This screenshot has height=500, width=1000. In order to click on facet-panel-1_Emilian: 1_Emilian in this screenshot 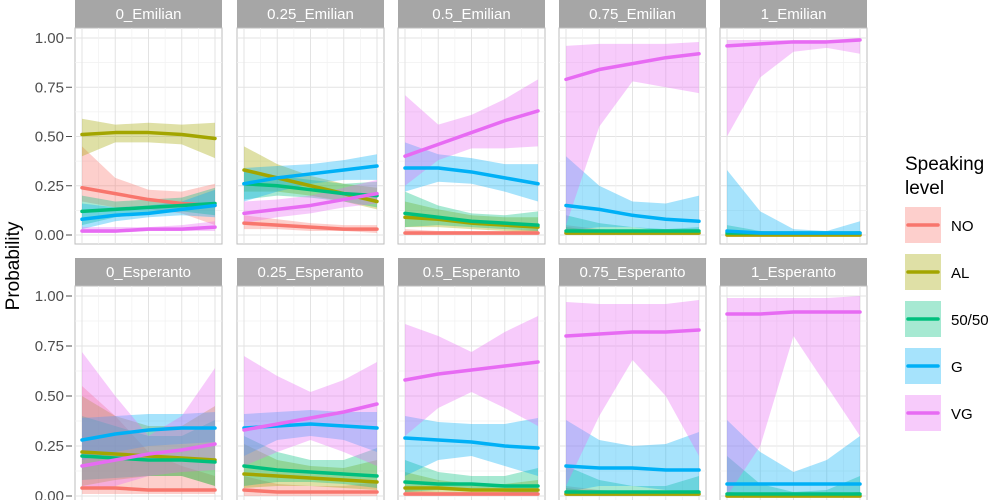, I will do `click(793, 122)`.